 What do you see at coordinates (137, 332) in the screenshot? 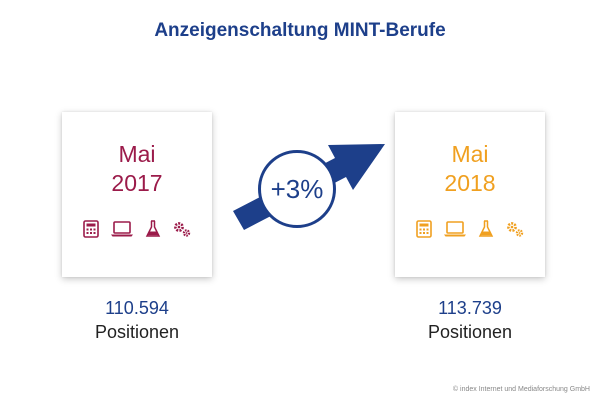
I see `unit-2017: Positionen` at bounding box center [137, 332].